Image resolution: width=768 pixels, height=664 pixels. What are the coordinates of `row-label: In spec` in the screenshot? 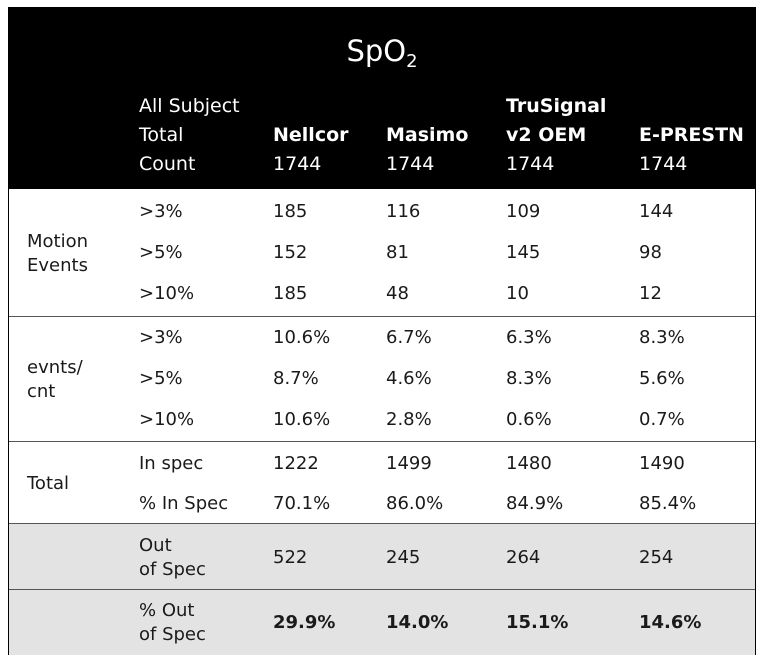 It's located at (171, 463).